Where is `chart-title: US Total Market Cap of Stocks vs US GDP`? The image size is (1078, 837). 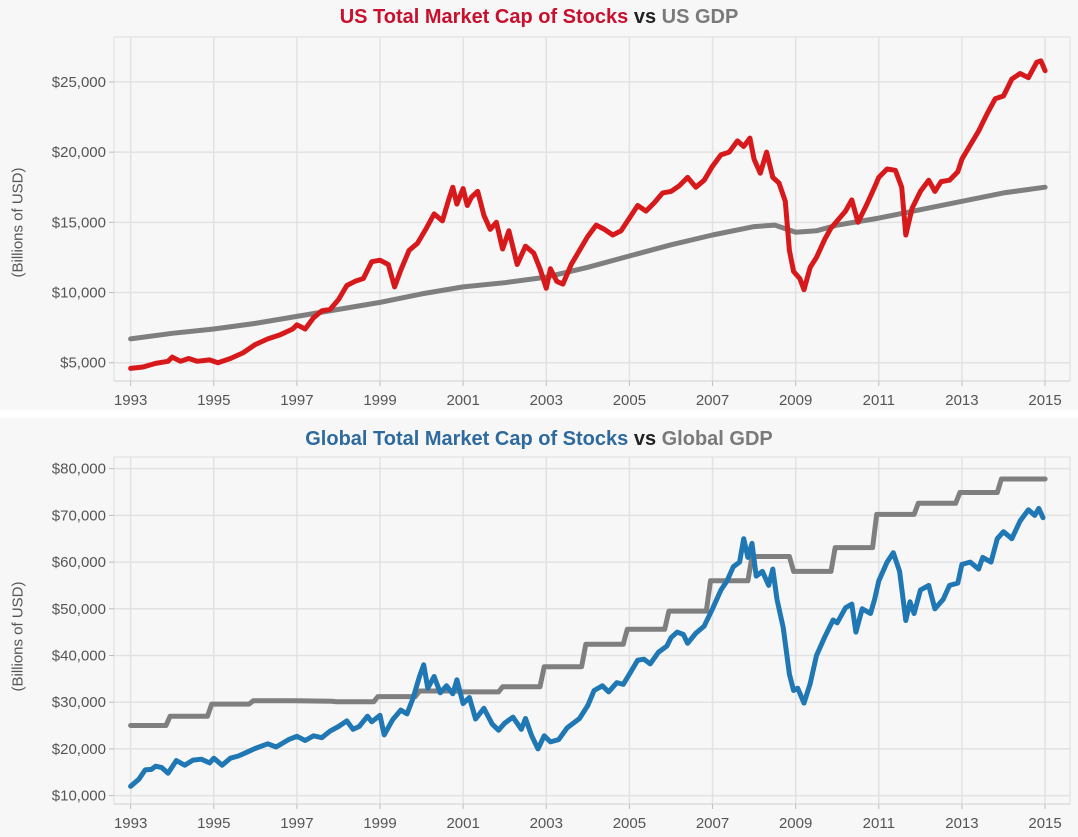 chart-title: US Total Market Cap of Stocks vs US GDP is located at coordinates (539, 17).